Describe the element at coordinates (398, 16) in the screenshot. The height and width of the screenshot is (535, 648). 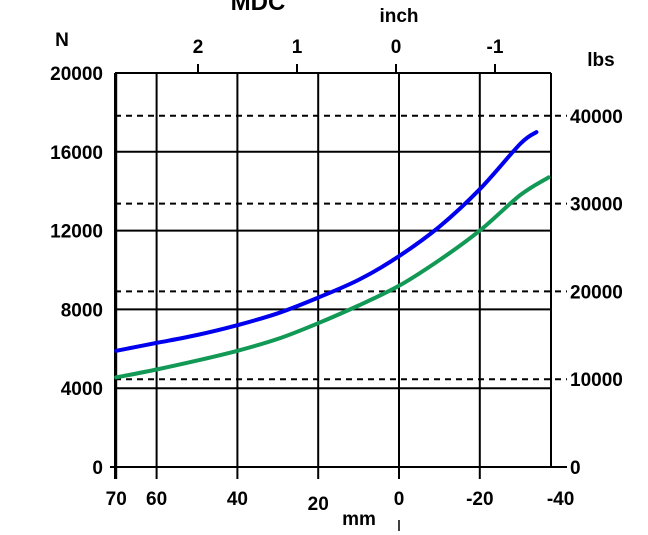
I see `x-top-axis-label: inch` at that location.